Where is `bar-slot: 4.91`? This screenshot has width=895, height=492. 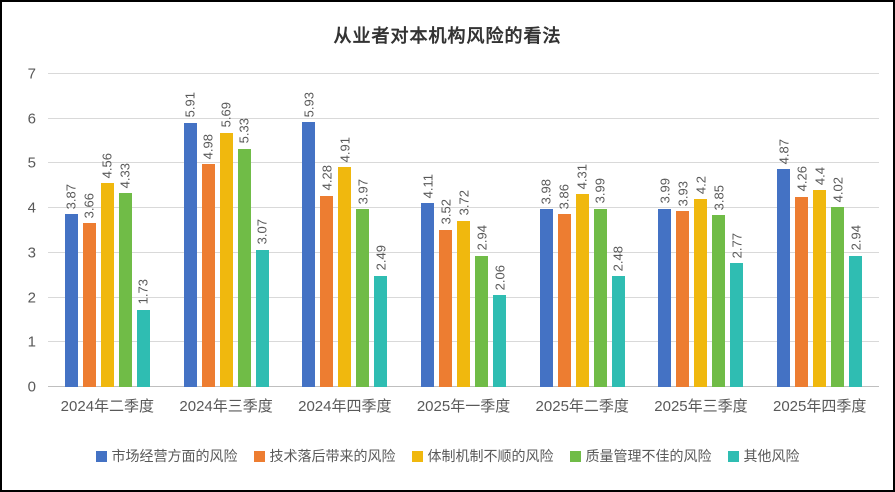 bar-slot: 4.91 is located at coordinates (344, 230).